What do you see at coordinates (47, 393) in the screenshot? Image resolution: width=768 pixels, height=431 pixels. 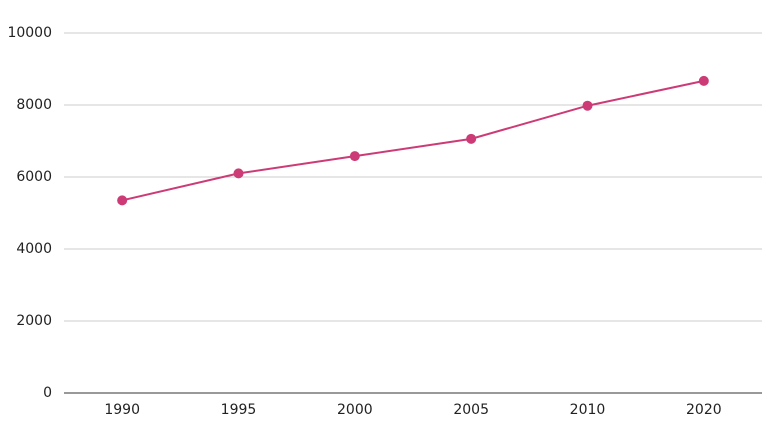 I see `y-tick-label: 0` at bounding box center [47, 393].